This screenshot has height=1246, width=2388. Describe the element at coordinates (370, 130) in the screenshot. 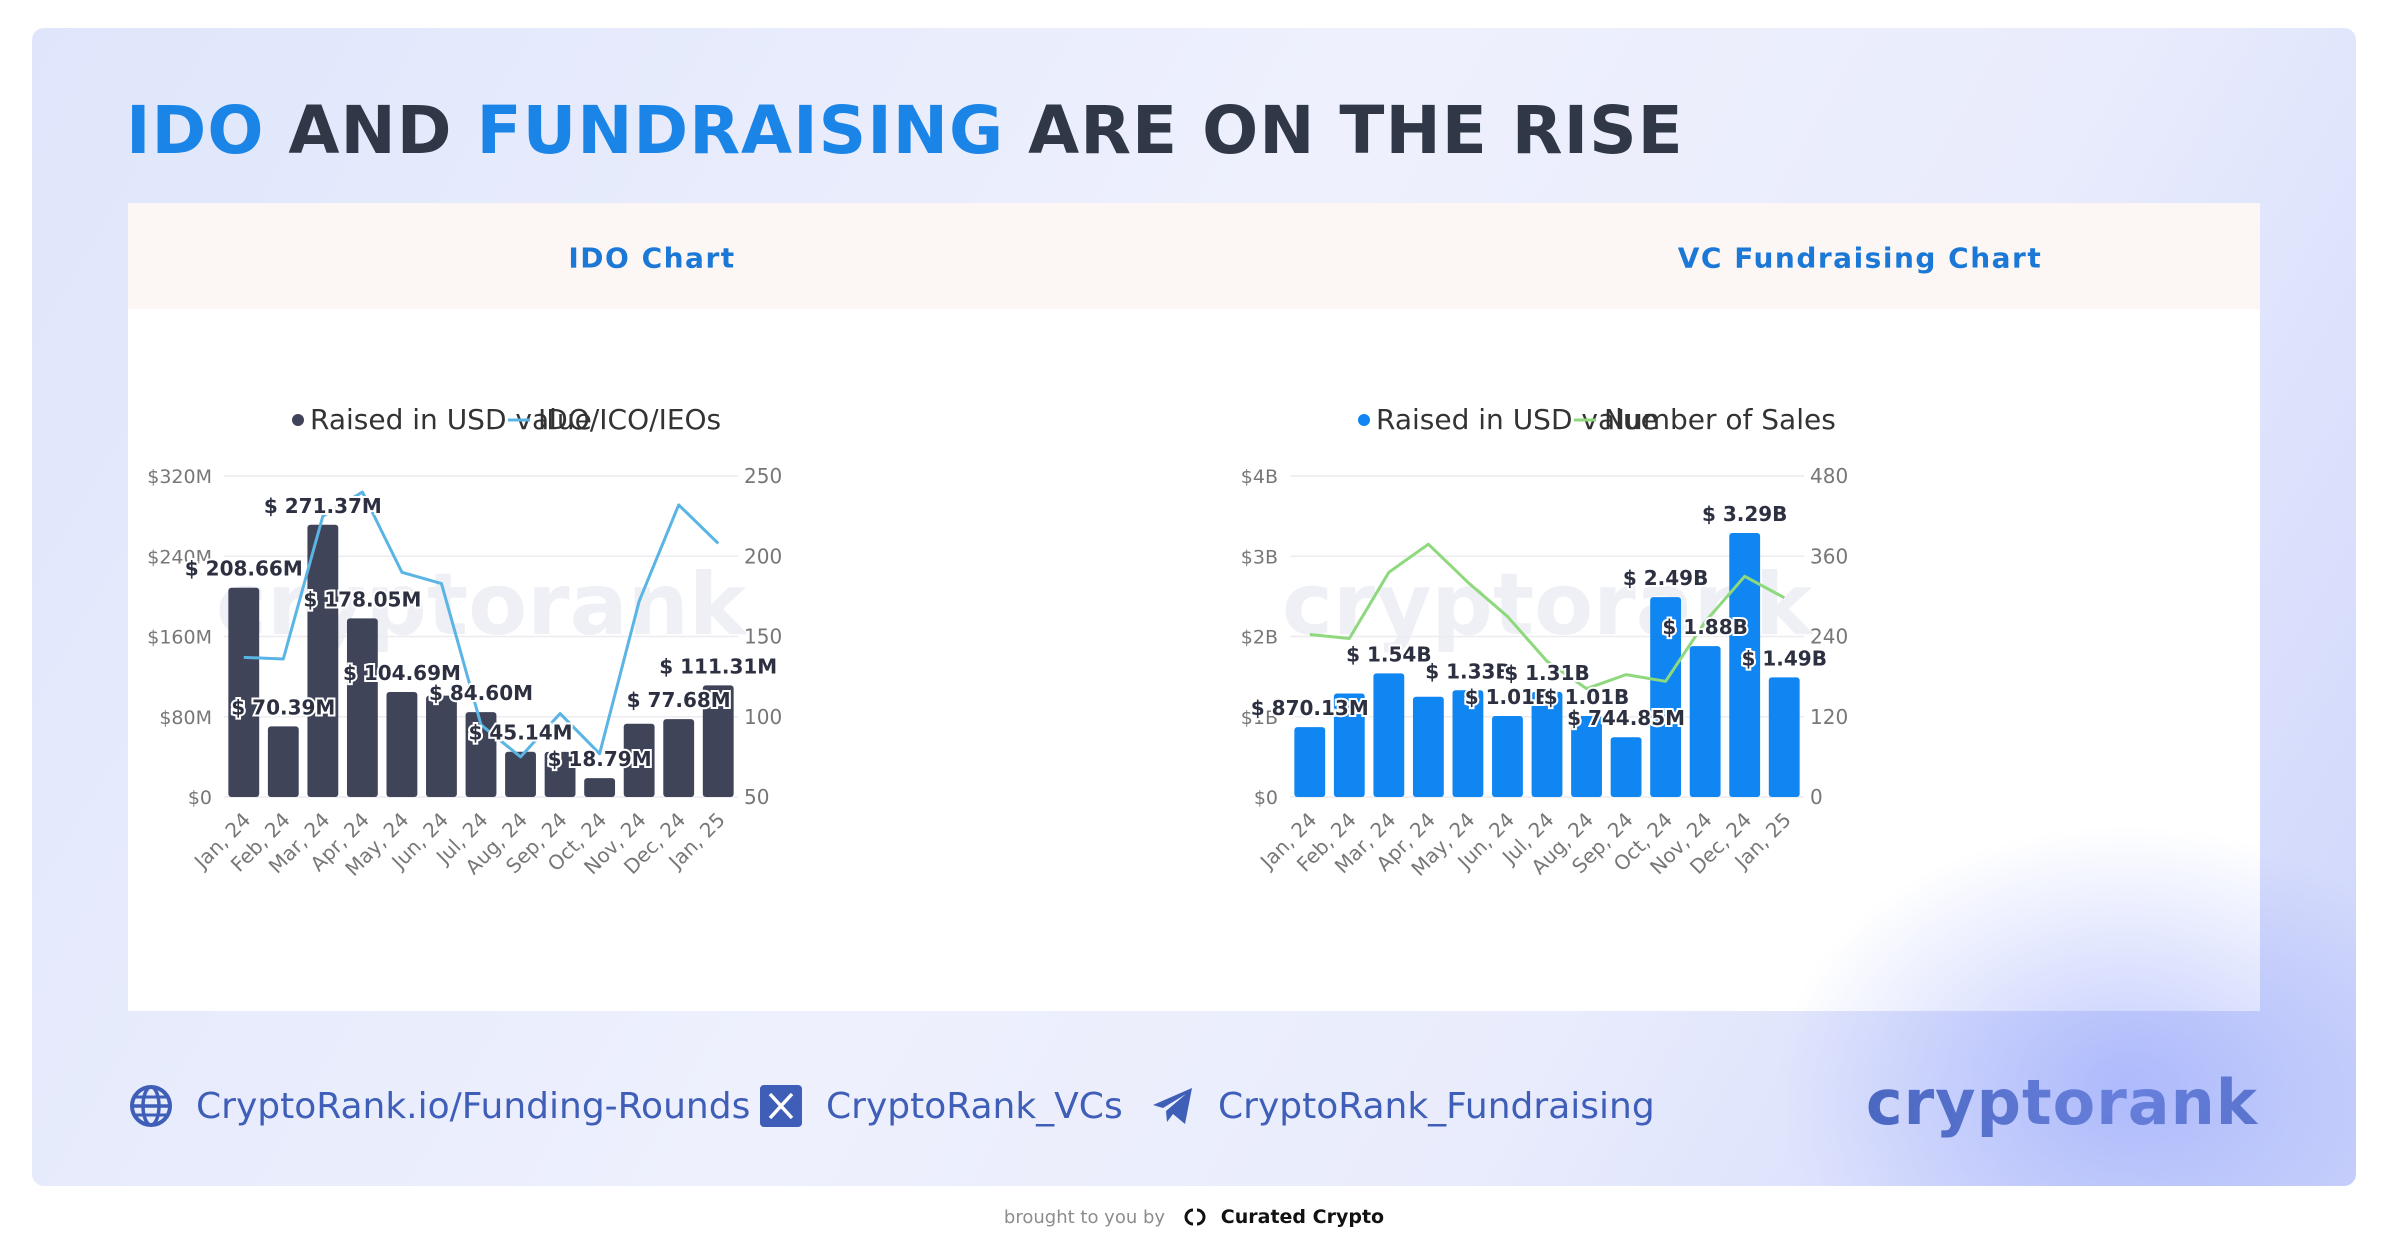

I see `headline-and: AND` at that location.